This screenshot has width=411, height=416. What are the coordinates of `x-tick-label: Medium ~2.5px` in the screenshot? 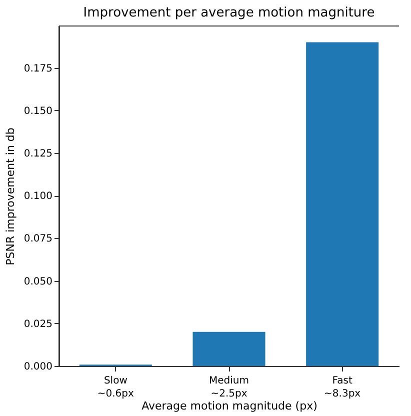 It's located at (229, 388).